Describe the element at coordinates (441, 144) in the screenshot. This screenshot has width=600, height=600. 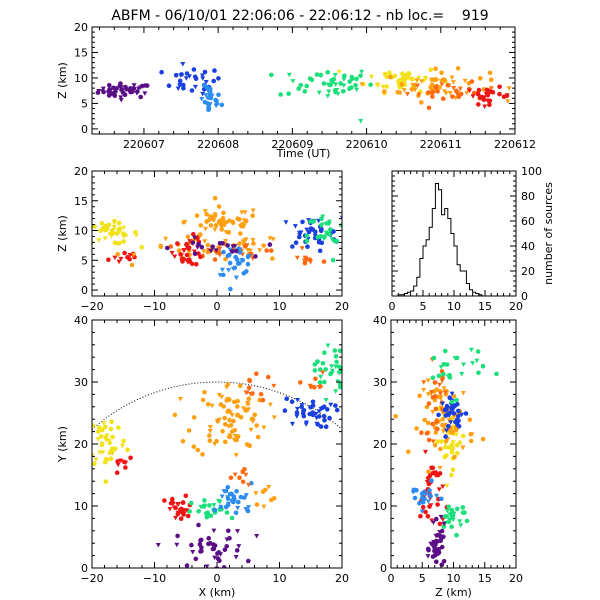
I see `x-tick-label: 220611` at that location.